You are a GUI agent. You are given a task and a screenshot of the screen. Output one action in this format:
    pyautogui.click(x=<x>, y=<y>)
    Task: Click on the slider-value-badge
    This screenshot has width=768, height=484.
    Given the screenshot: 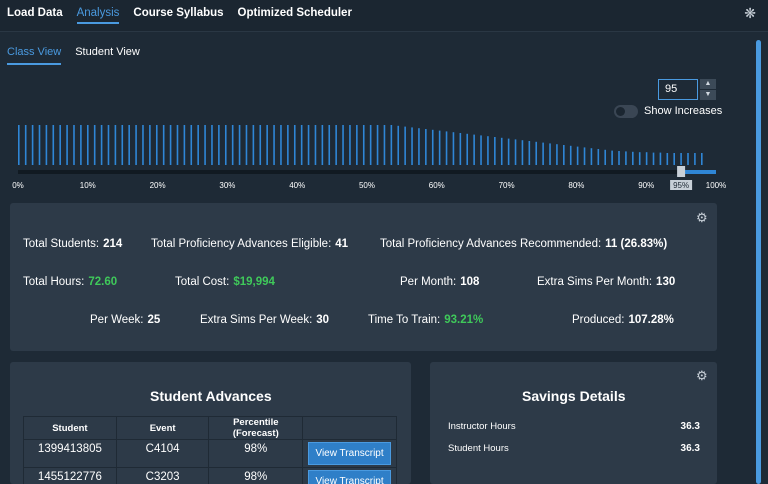 What is the action you would take?
    pyautogui.click(x=681, y=185)
    